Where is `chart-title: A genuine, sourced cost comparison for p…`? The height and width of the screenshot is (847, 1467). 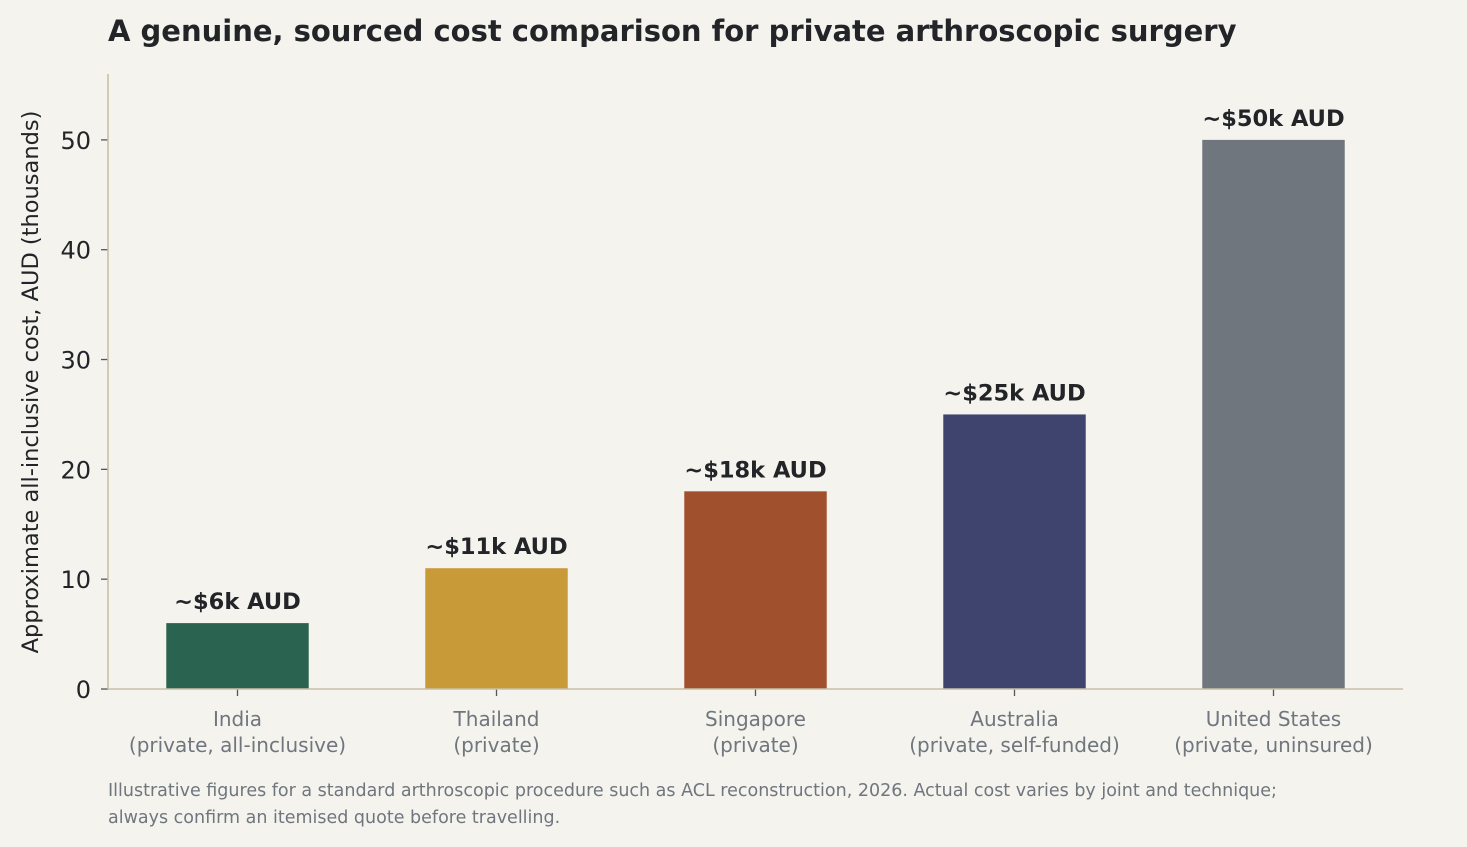
chart-title: A genuine, sourced cost comparison for p… is located at coordinates (672, 31).